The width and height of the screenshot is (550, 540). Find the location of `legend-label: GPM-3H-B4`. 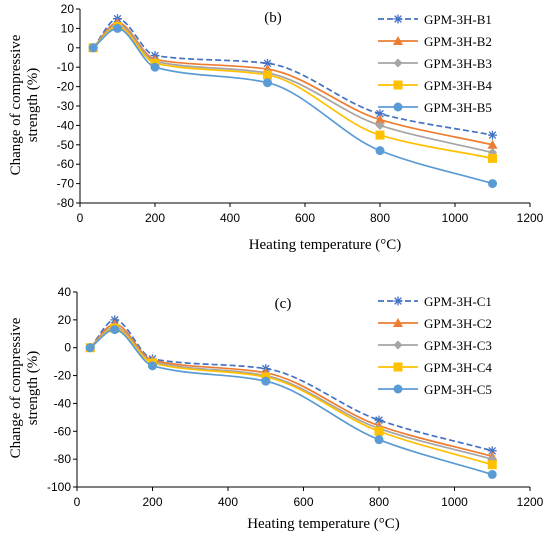

legend-label: GPM-3H-B4 is located at coordinates (458, 85).